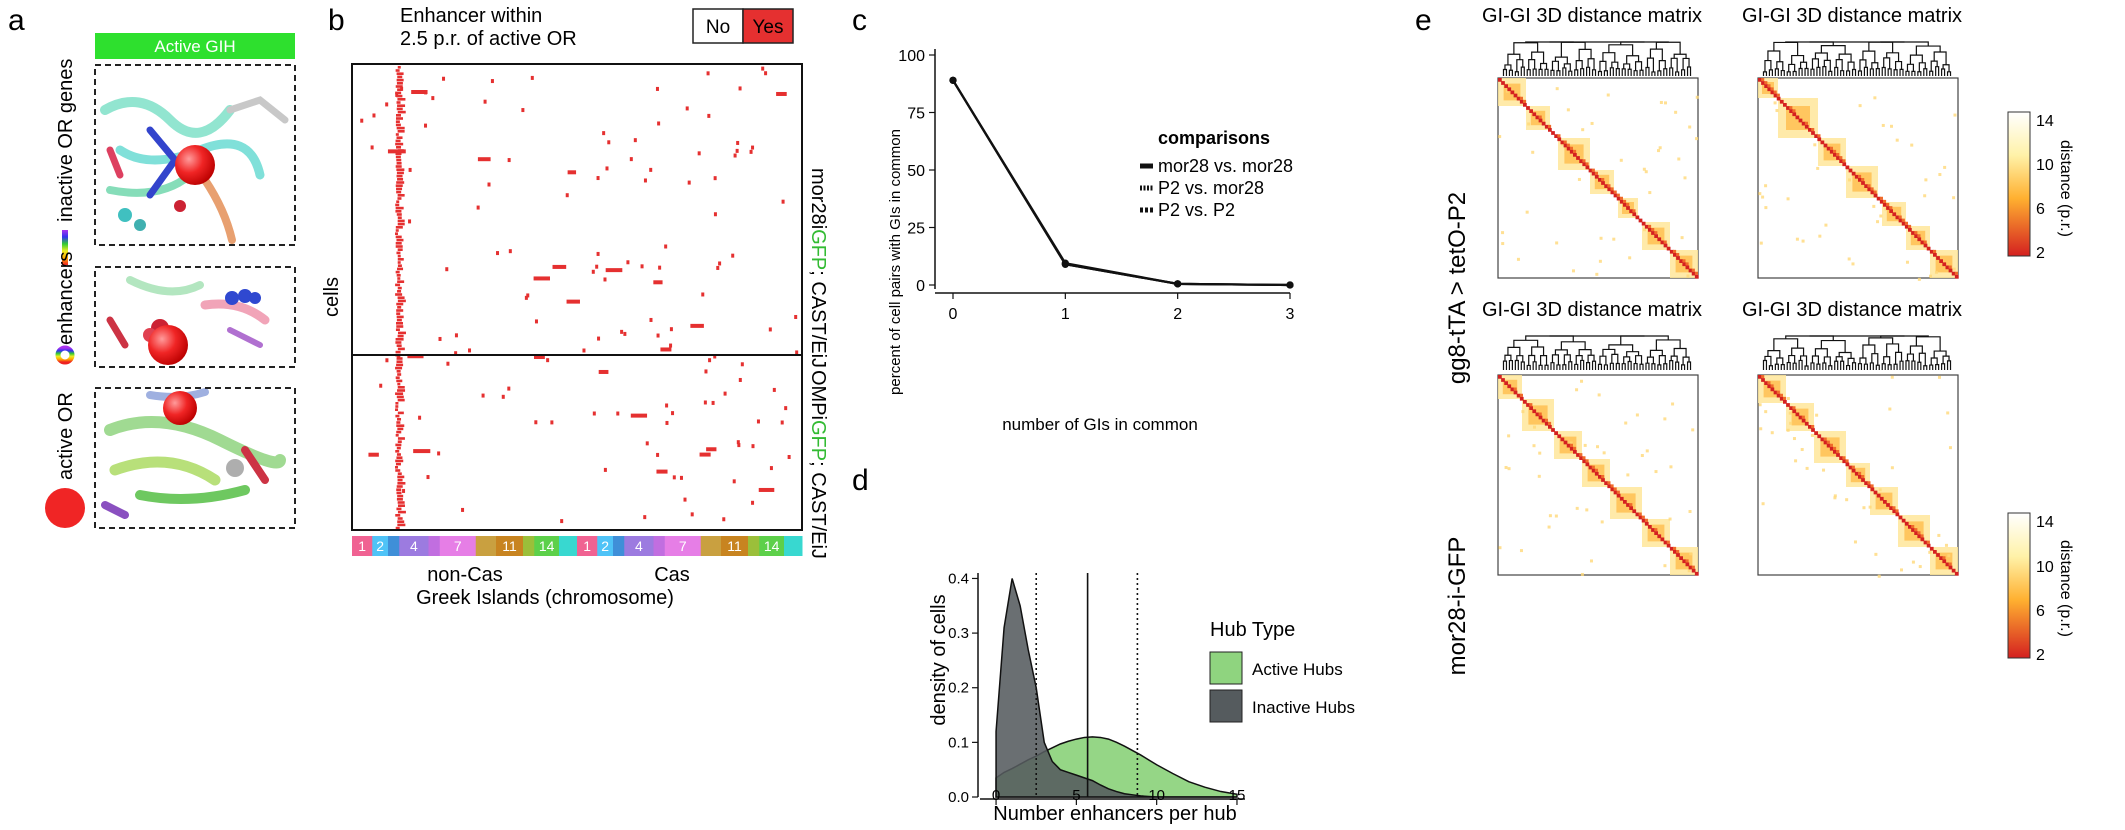 The height and width of the screenshot is (830, 2125). What do you see at coordinates (772, 546) in the screenshot?
I see `chromosome-label: 14` at bounding box center [772, 546].